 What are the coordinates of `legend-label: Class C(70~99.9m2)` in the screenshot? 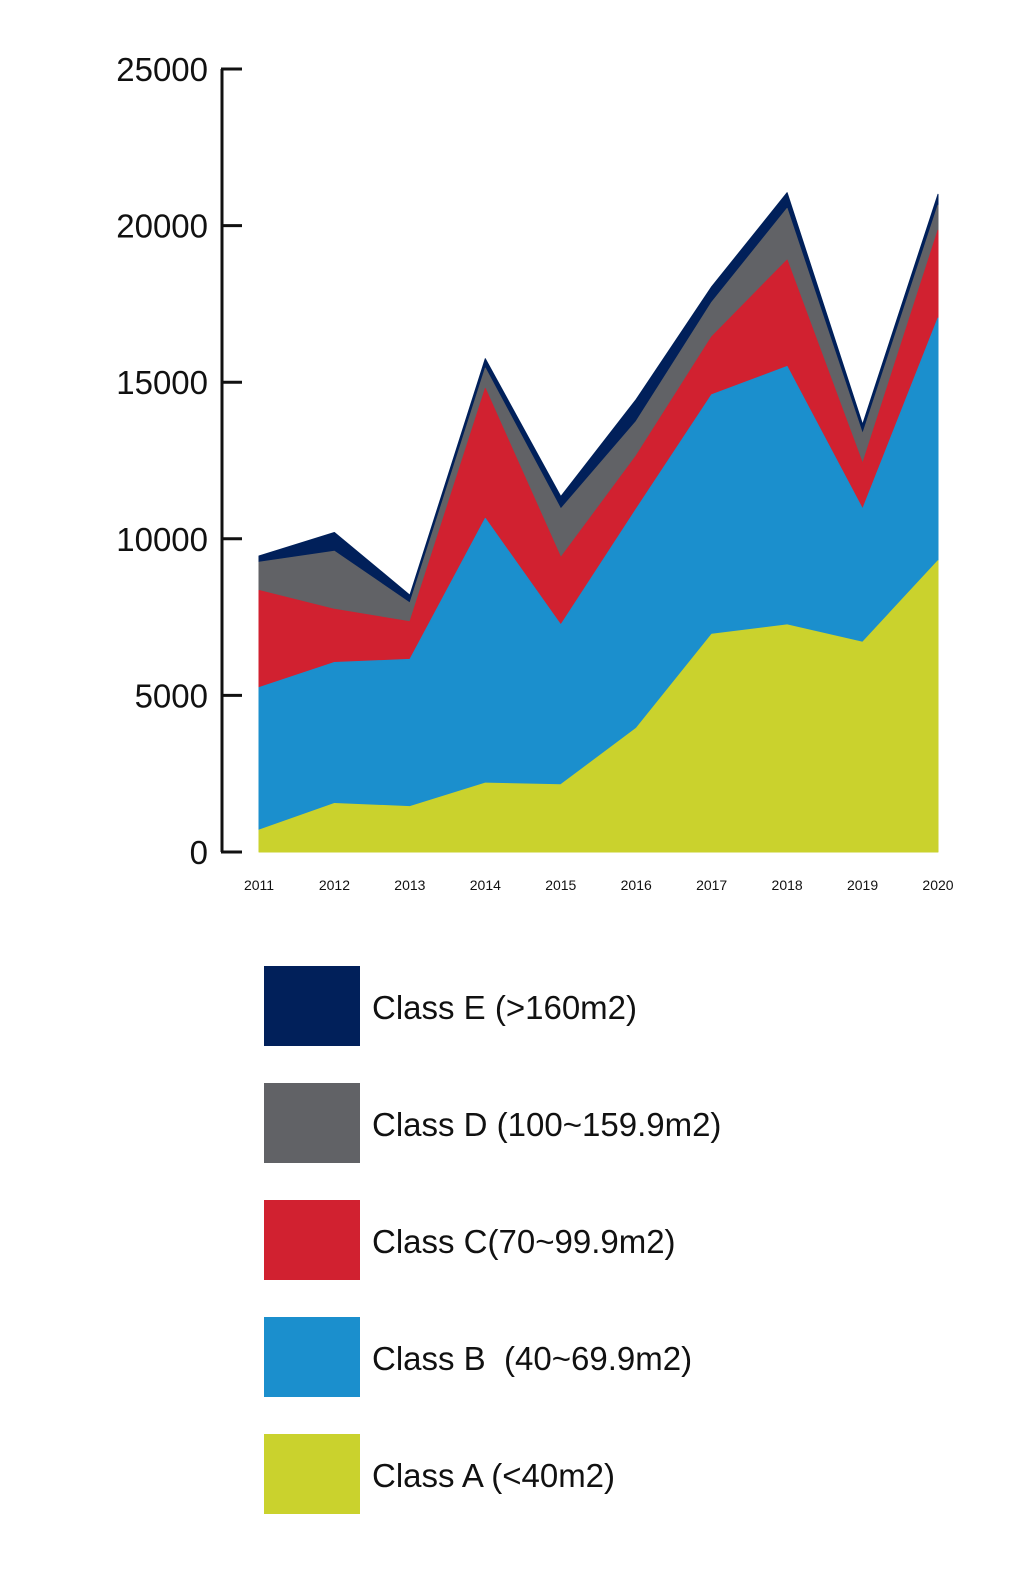 It's located at (524, 1241).